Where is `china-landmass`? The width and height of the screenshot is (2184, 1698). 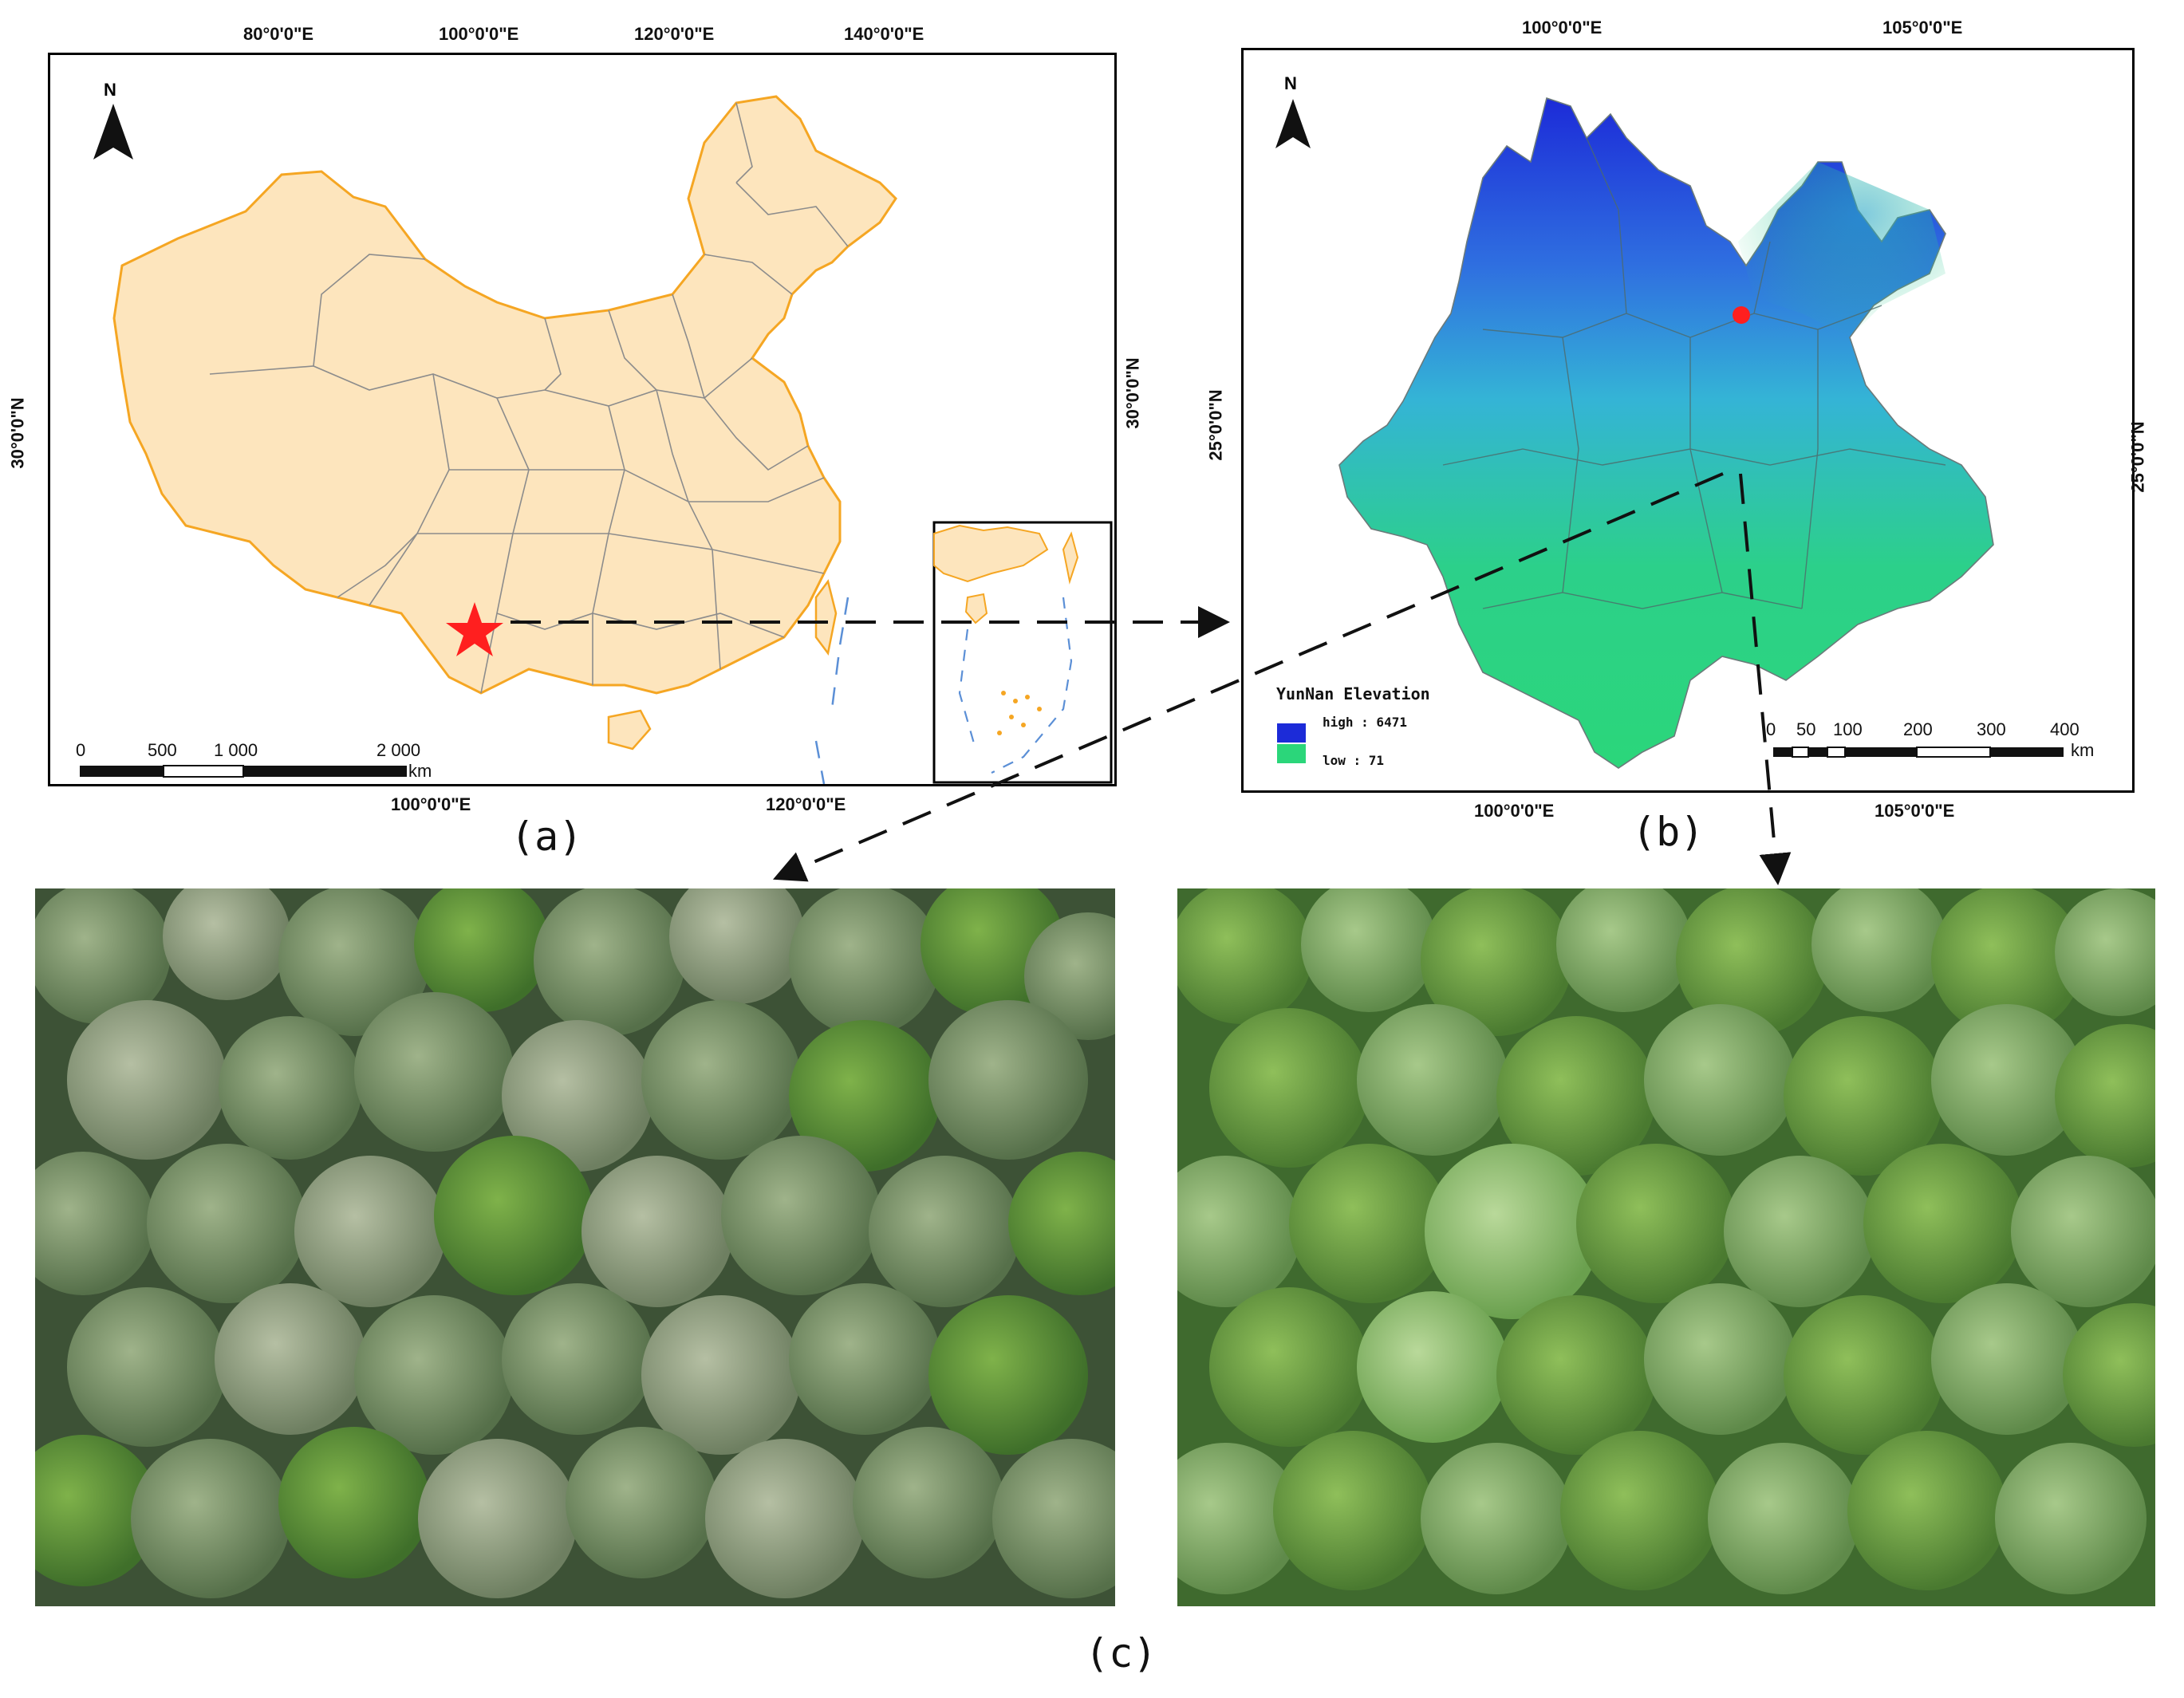
china-landmass is located at coordinates (504, 395).